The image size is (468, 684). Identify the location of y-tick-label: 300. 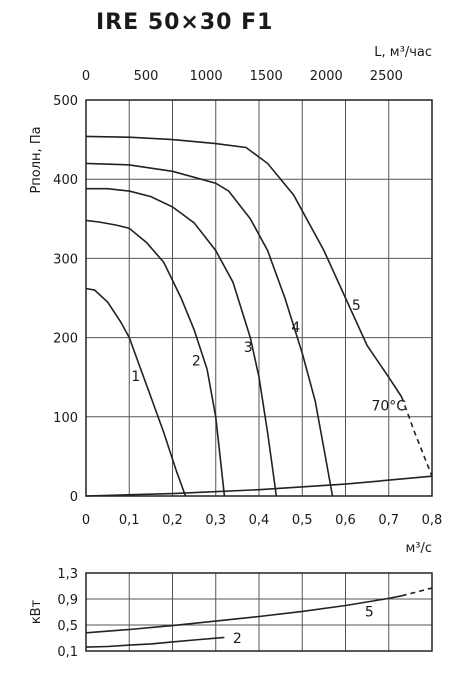
(65, 259).